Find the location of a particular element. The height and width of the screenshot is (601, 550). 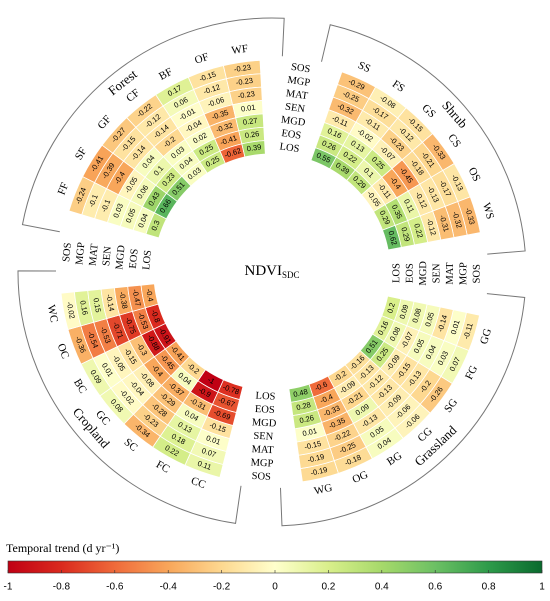

column-label: SG is located at coordinates (451, 405).